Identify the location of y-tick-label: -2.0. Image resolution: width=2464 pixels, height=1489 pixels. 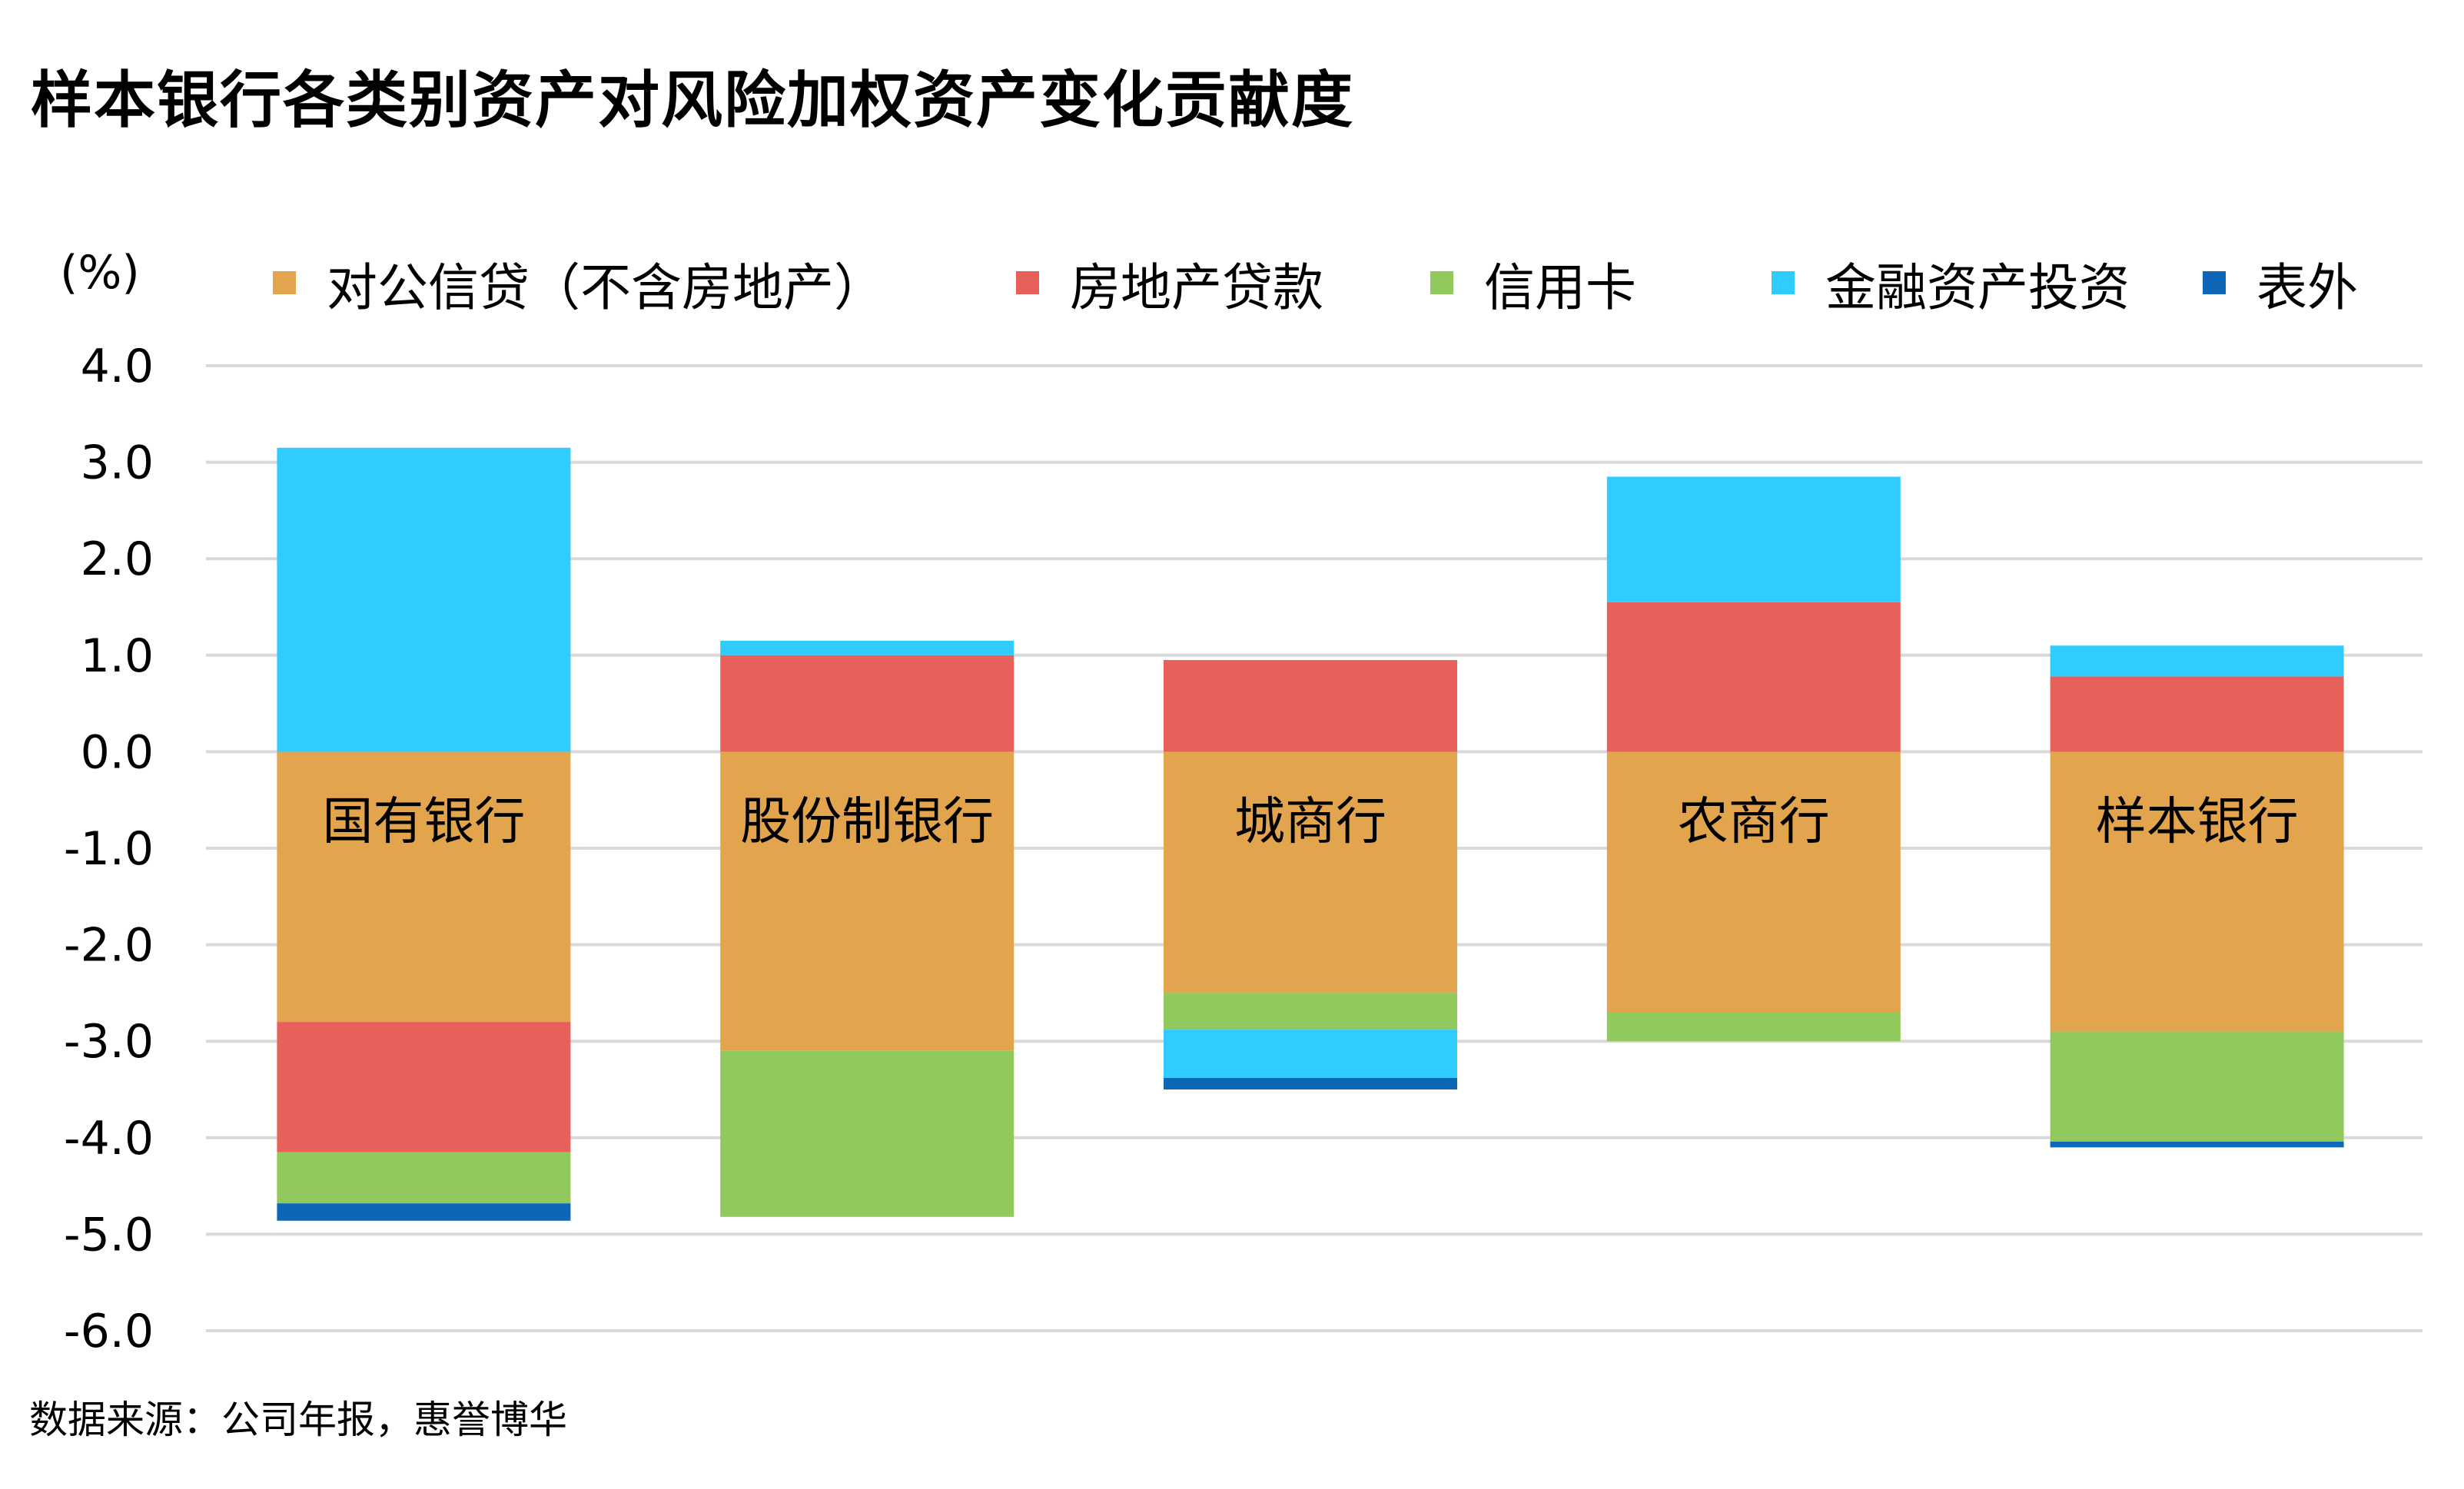
(109, 946).